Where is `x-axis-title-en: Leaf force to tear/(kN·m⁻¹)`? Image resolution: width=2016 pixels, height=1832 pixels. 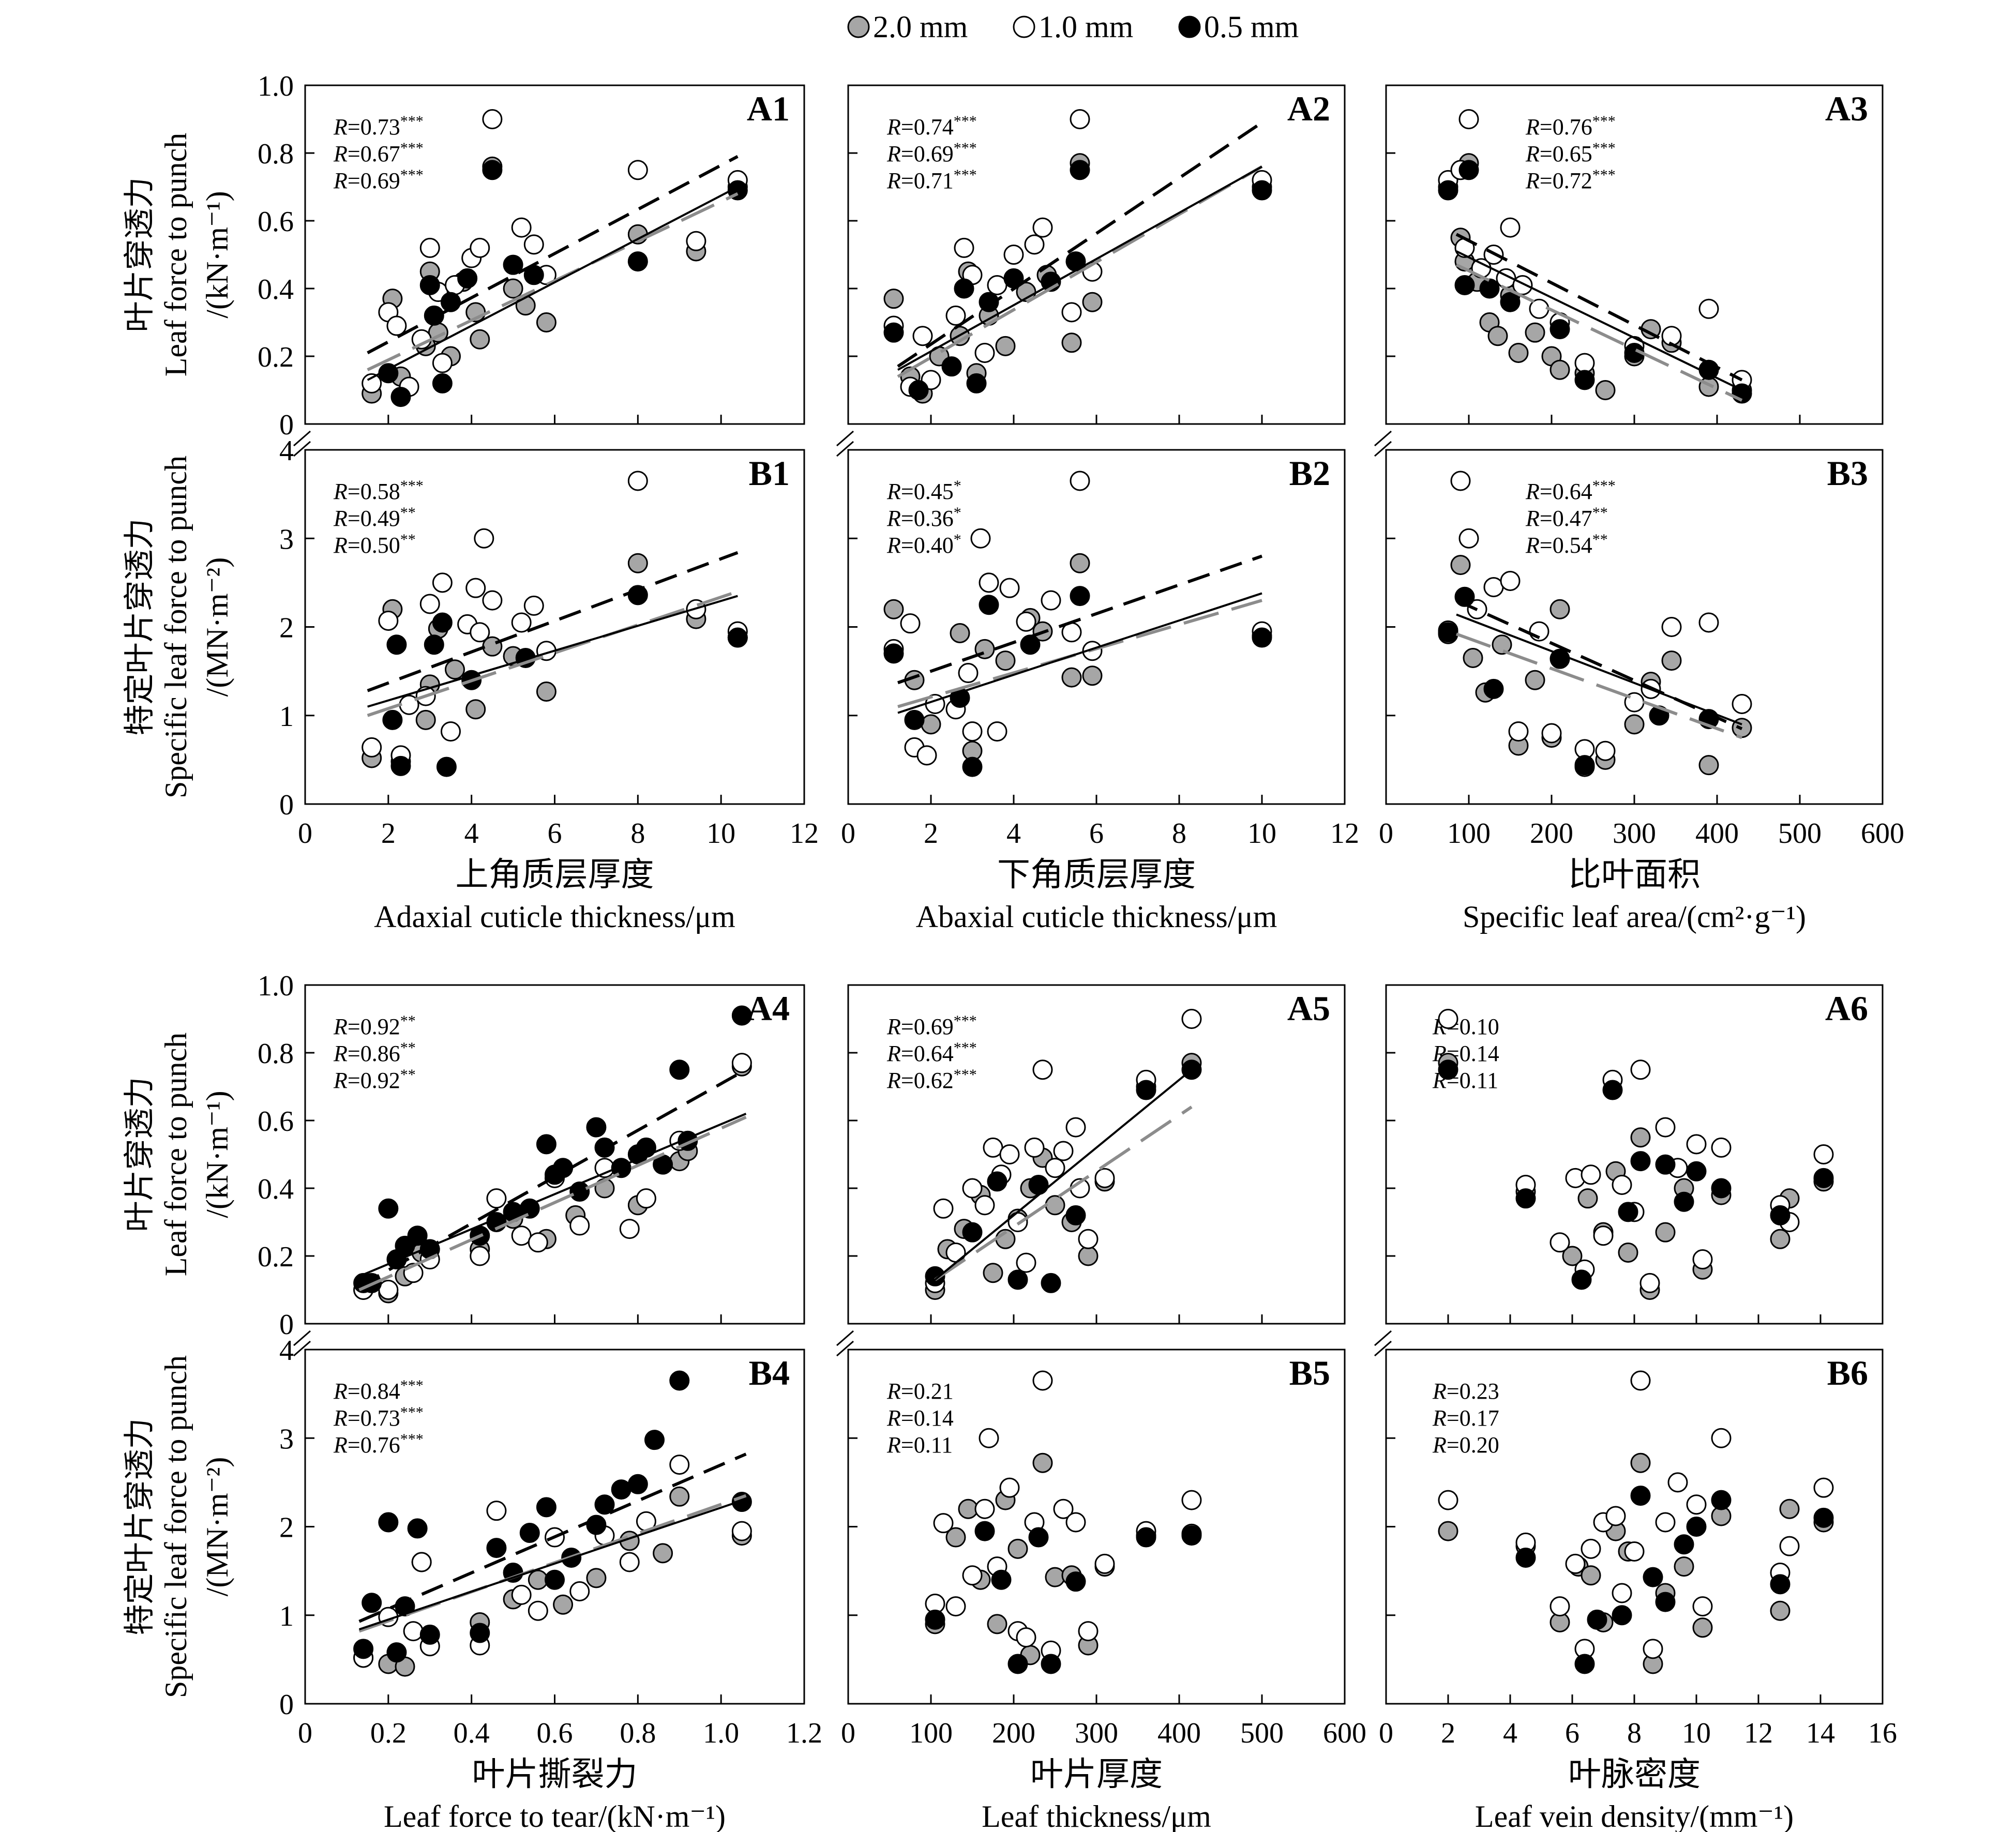
x-axis-title-en: Leaf force to tear/(kN·m⁻¹) is located at coordinates (555, 1816).